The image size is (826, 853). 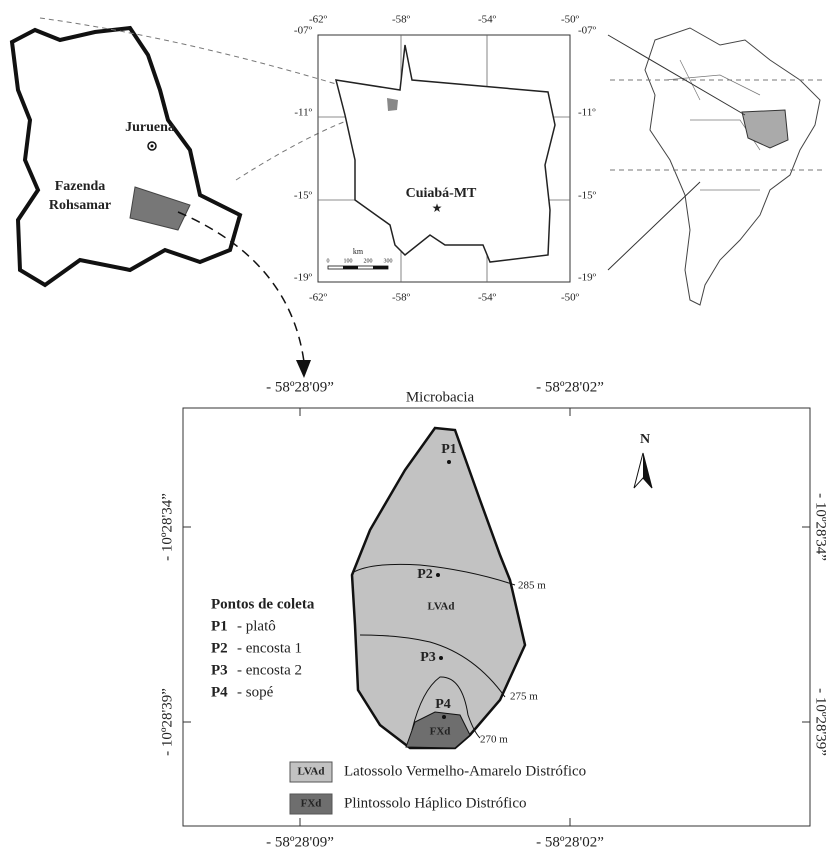 What do you see at coordinates (348, 261) in the screenshot?
I see `scale-label: 100` at bounding box center [348, 261].